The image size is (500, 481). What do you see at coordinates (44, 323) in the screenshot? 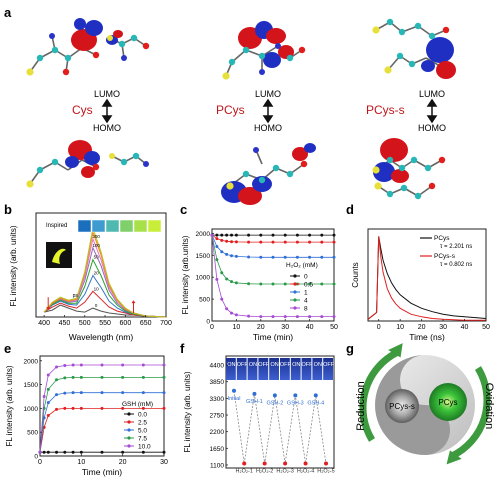
I see `x-tick-label: 400` at bounding box center [44, 323].